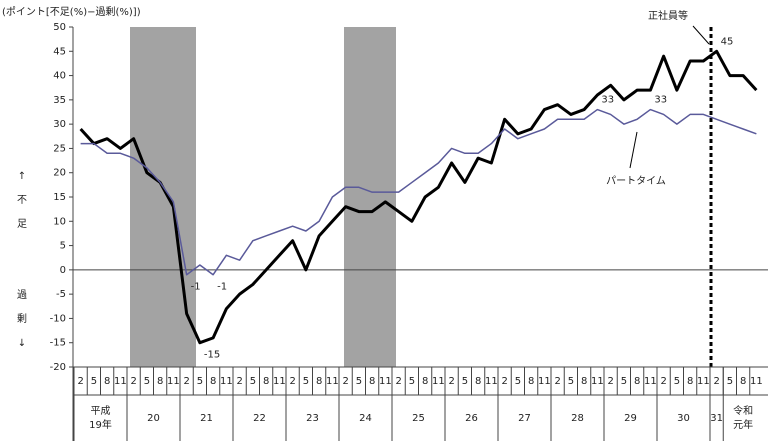 This screenshot has height=441, width=768. What do you see at coordinates (743, 424) in the screenshot?
I see `group-label: 元年` at bounding box center [743, 424].